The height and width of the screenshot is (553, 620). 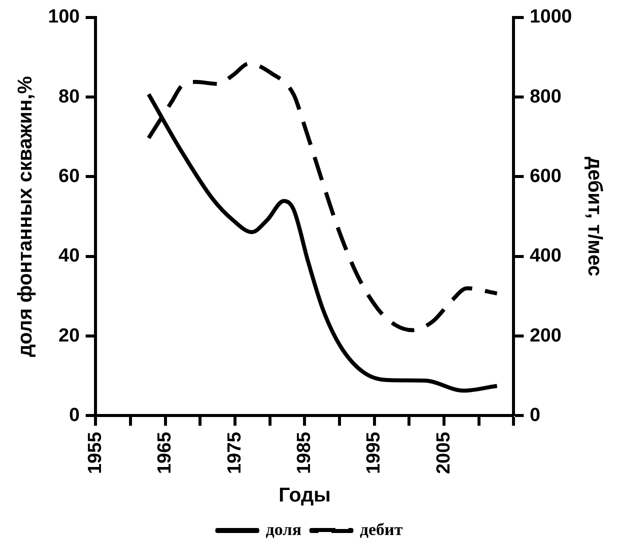 What do you see at coordinates (443, 452) in the screenshot?
I see `x-tick-label: 2005` at bounding box center [443, 452].